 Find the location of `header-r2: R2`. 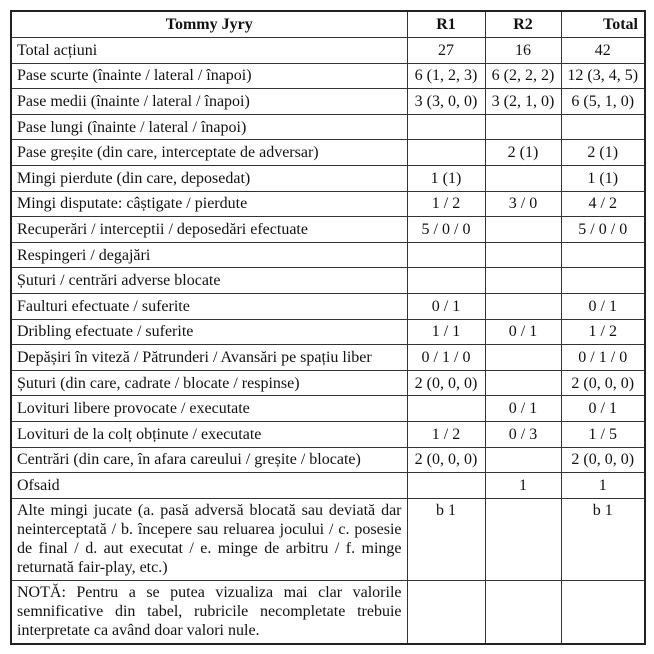

header-r2: R2 is located at coordinates (523, 24).